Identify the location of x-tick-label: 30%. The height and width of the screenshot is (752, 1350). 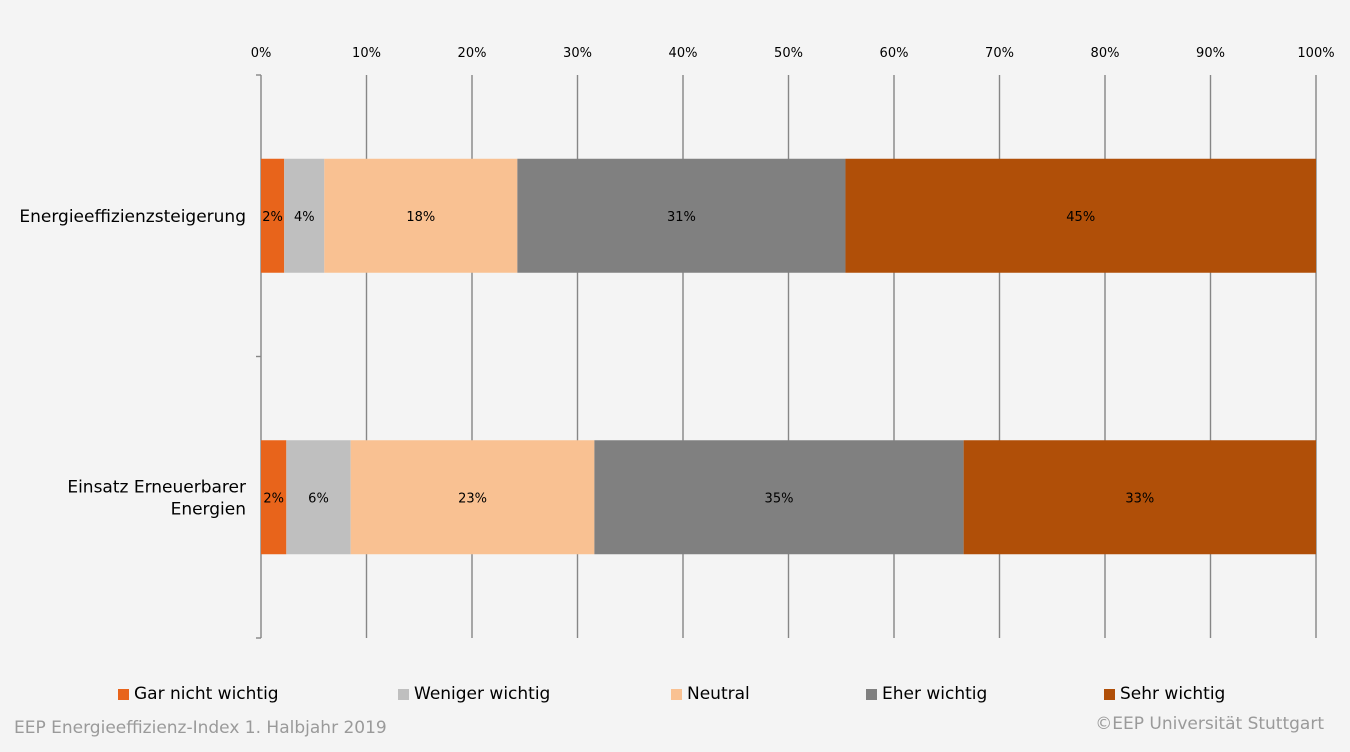
(577, 53).